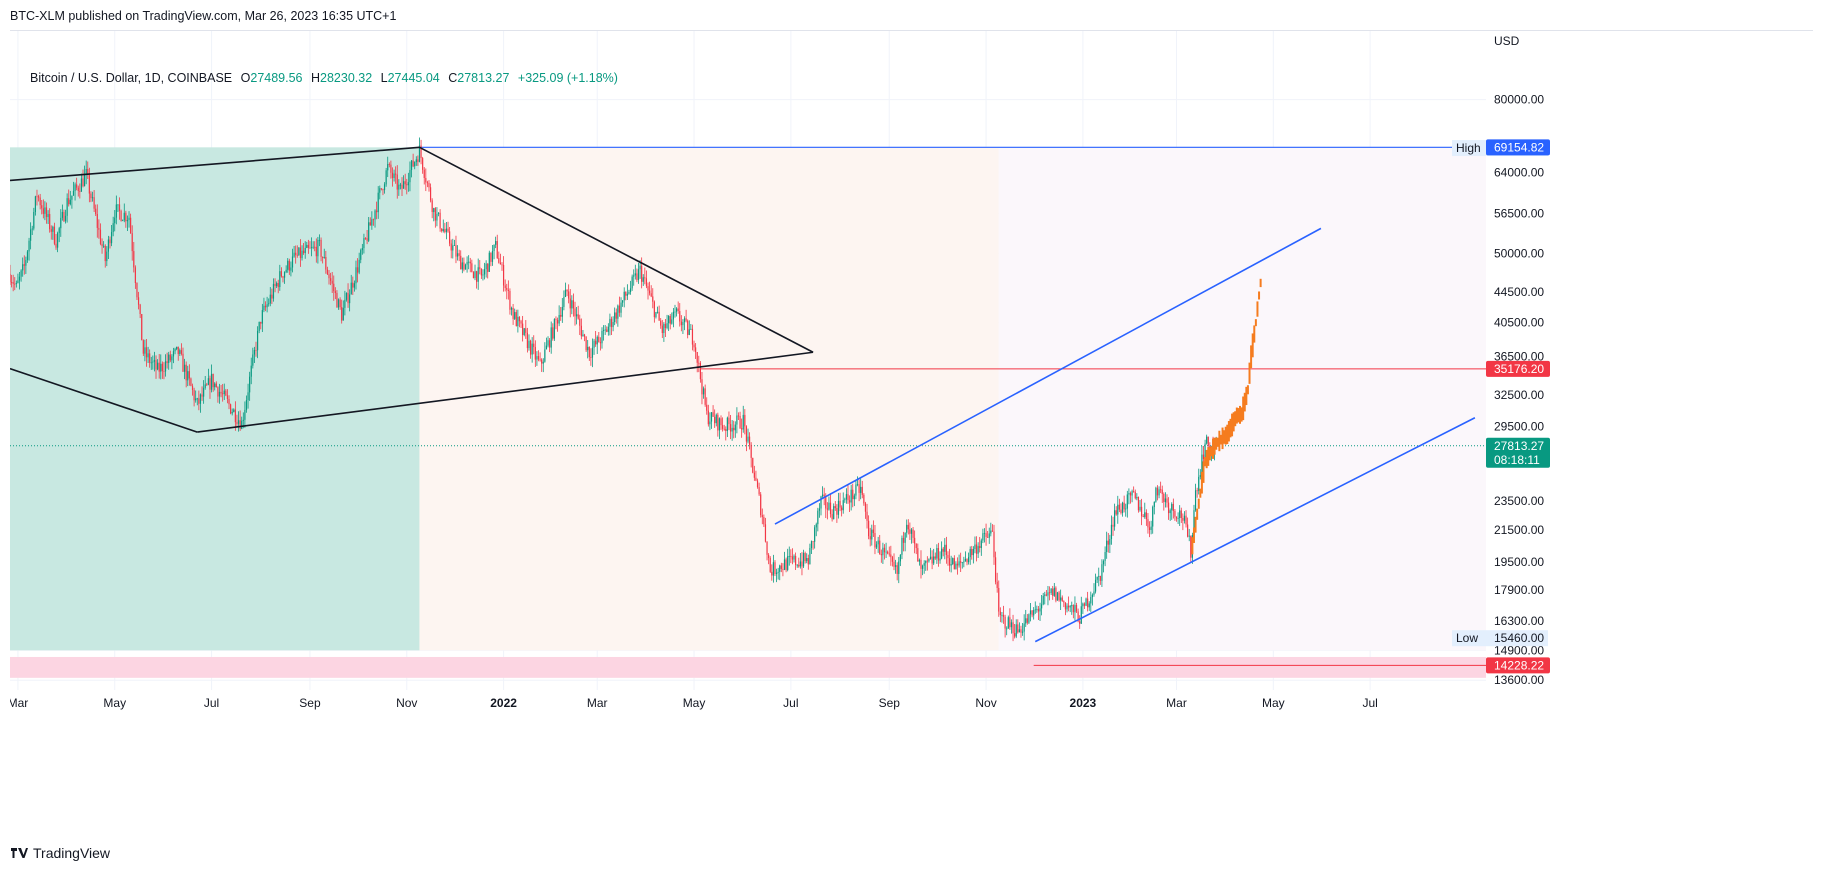  What do you see at coordinates (985, 703) in the screenshot?
I see `x-tick-label: Nov` at bounding box center [985, 703].